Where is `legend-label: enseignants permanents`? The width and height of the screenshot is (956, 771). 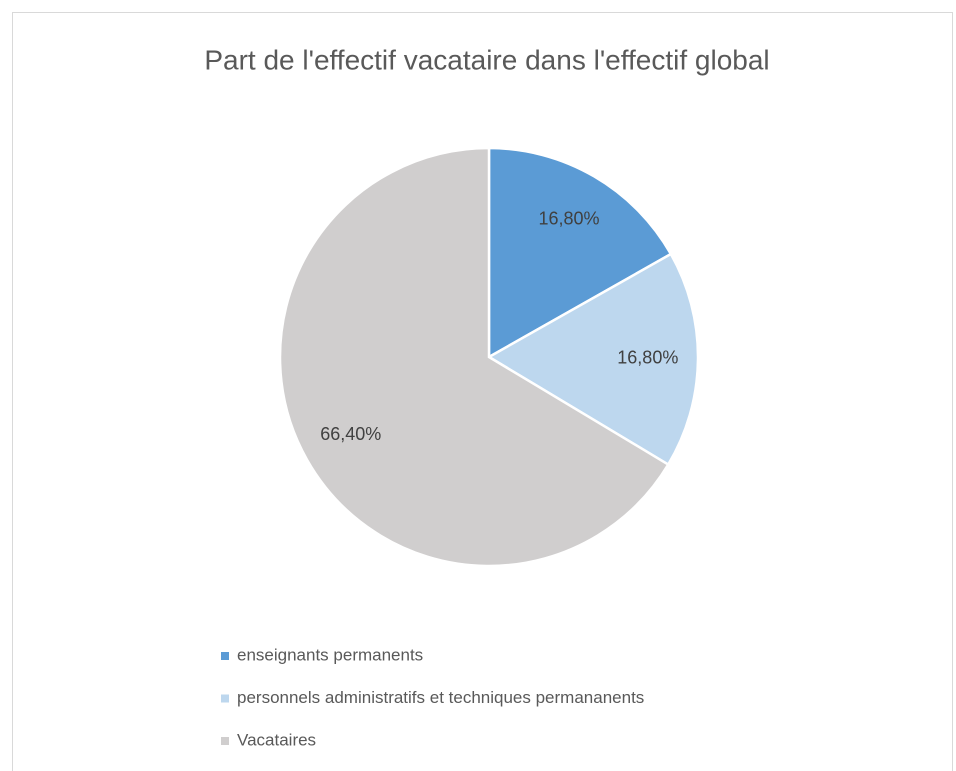
legend-label: enseignants permanents is located at coordinates (330, 654).